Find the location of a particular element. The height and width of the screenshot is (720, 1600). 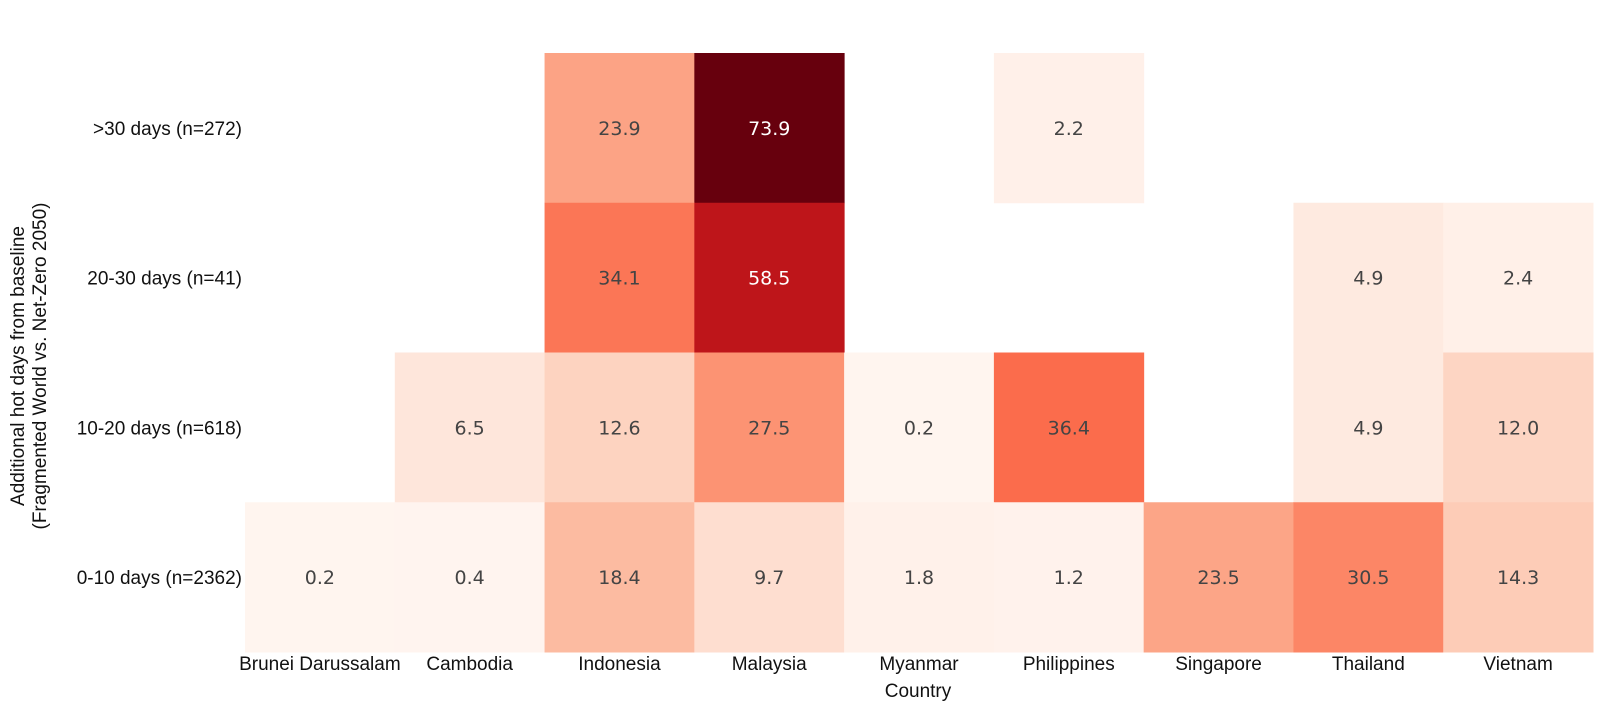

heatmap-cell-label: 73.9 is located at coordinates (769, 129).